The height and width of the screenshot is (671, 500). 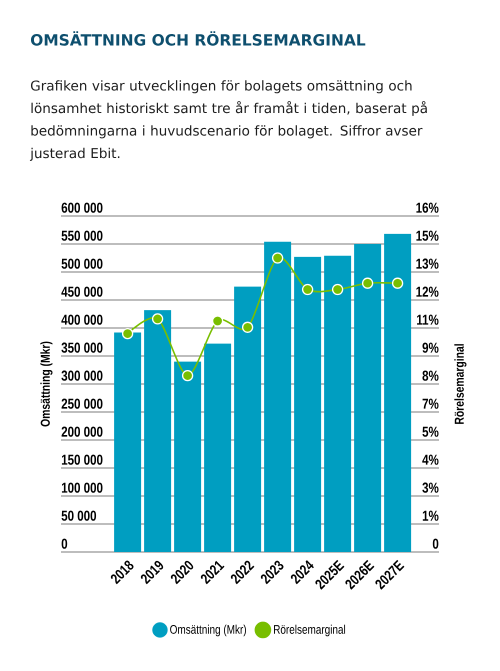 What do you see at coordinates (82, 403) in the screenshot?
I see `y-tick-label: 250 000` at bounding box center [82, 403].